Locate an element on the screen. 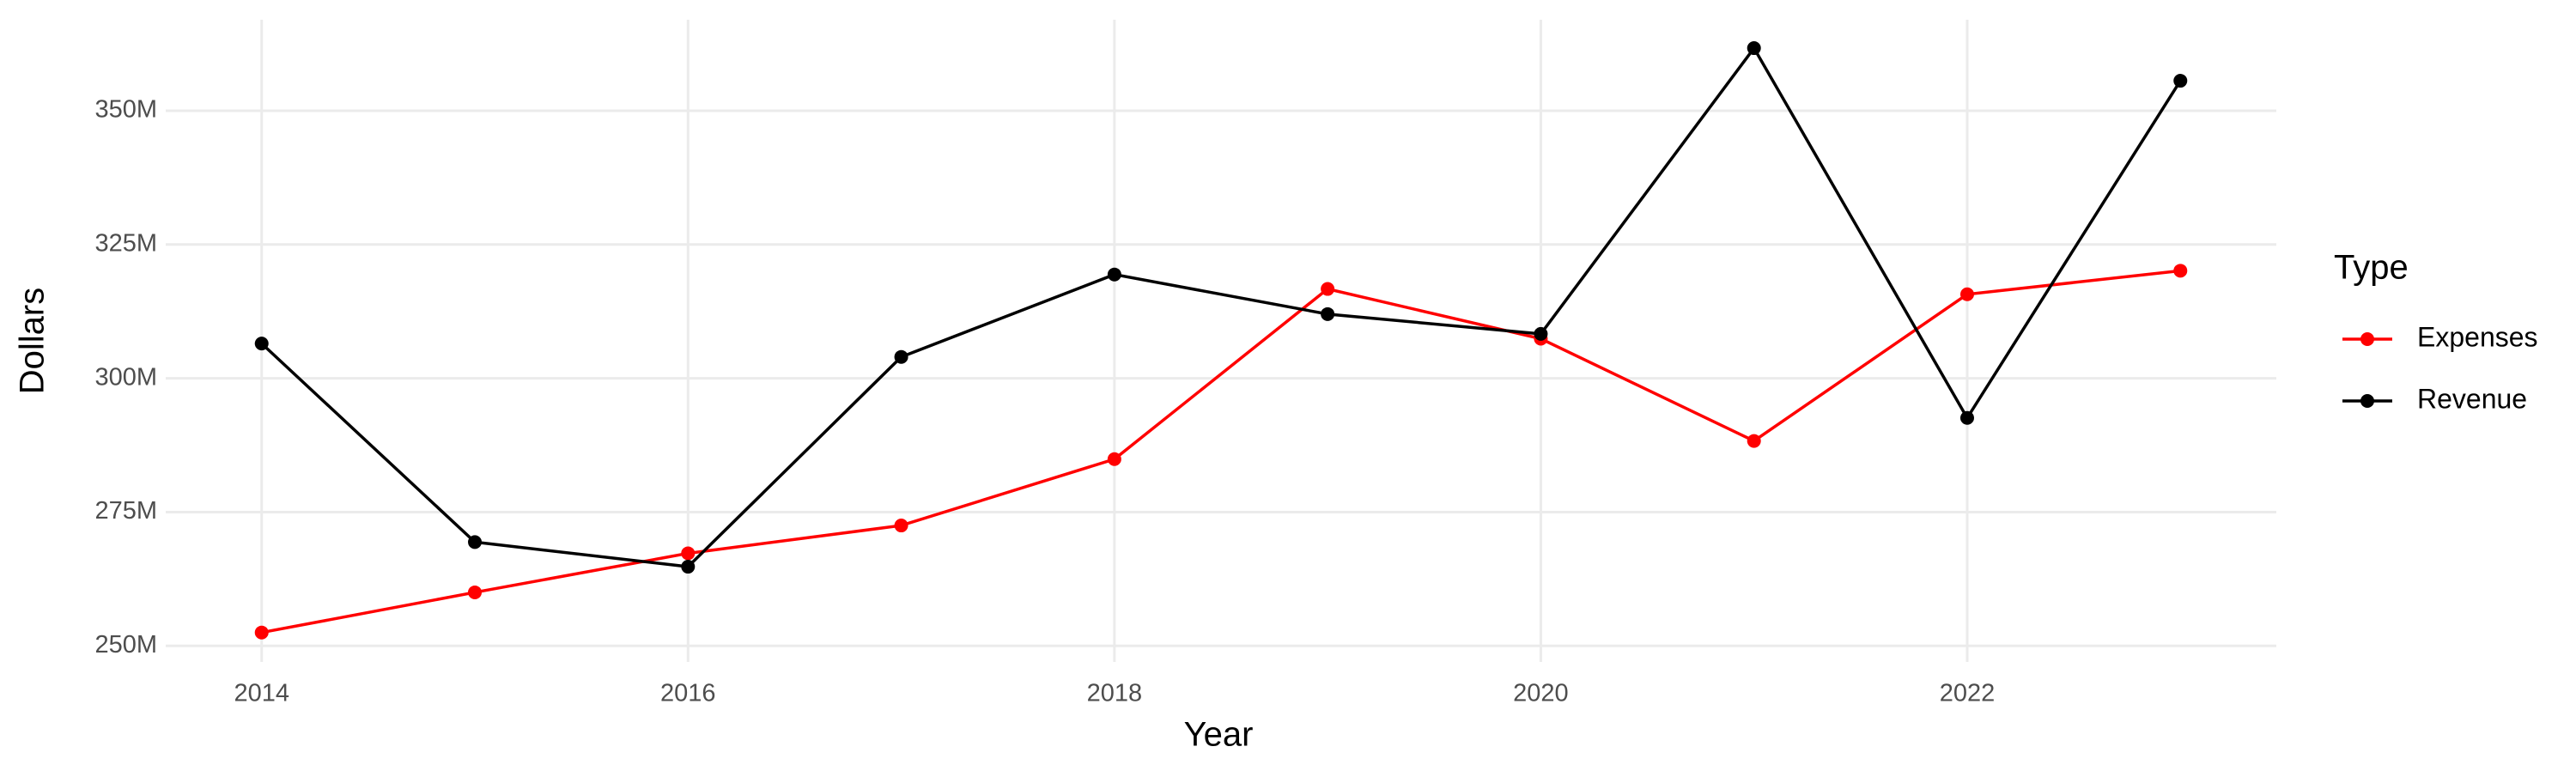  y-tick-label: 325M is located at coordinates (126, 243).